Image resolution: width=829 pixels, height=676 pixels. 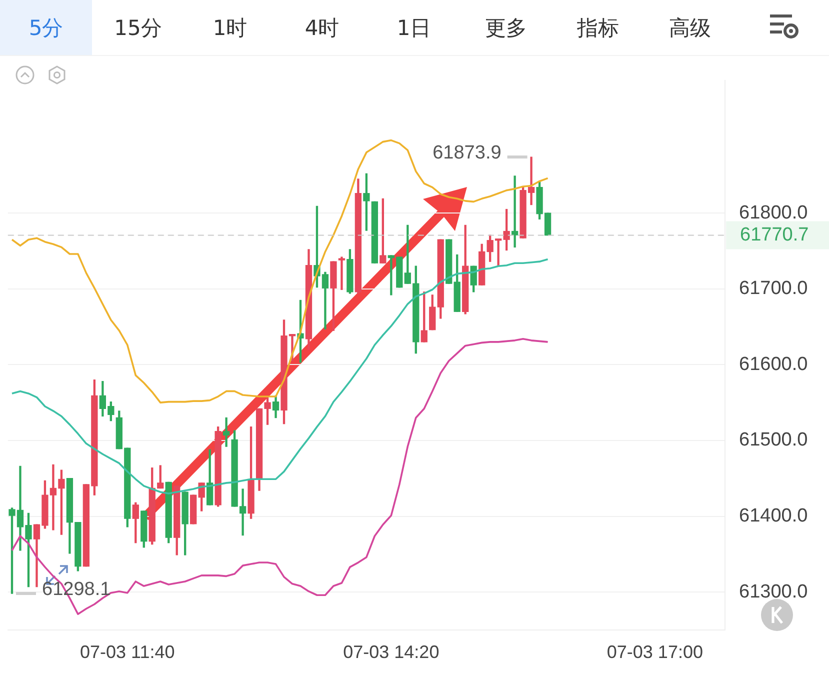 What do you see at coordinates (391, 652) in the screenshot?
I see `x-tick-label: 07-03 14:20` at bounding box center [391, 652].